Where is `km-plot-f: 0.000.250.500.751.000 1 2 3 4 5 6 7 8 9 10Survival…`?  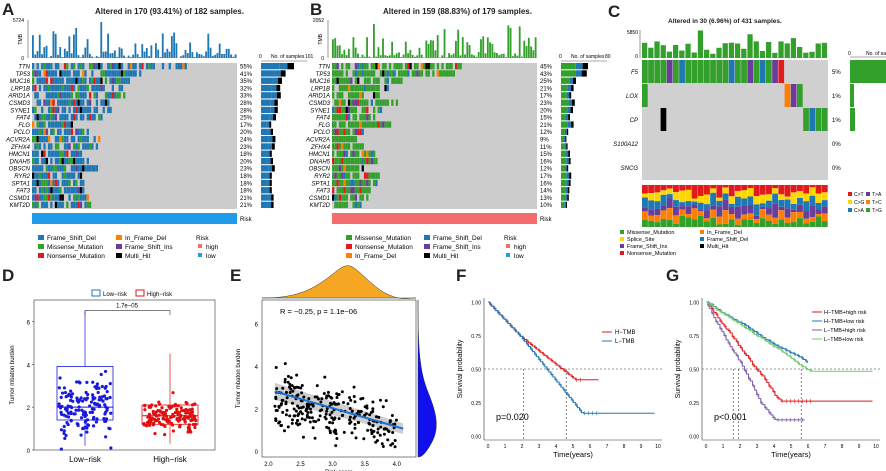 km-plot-f: 0.000.250.500.751.000 1 2 3 4 5 6 7 8 9 10Survival… is located at coordinates (559, 378).